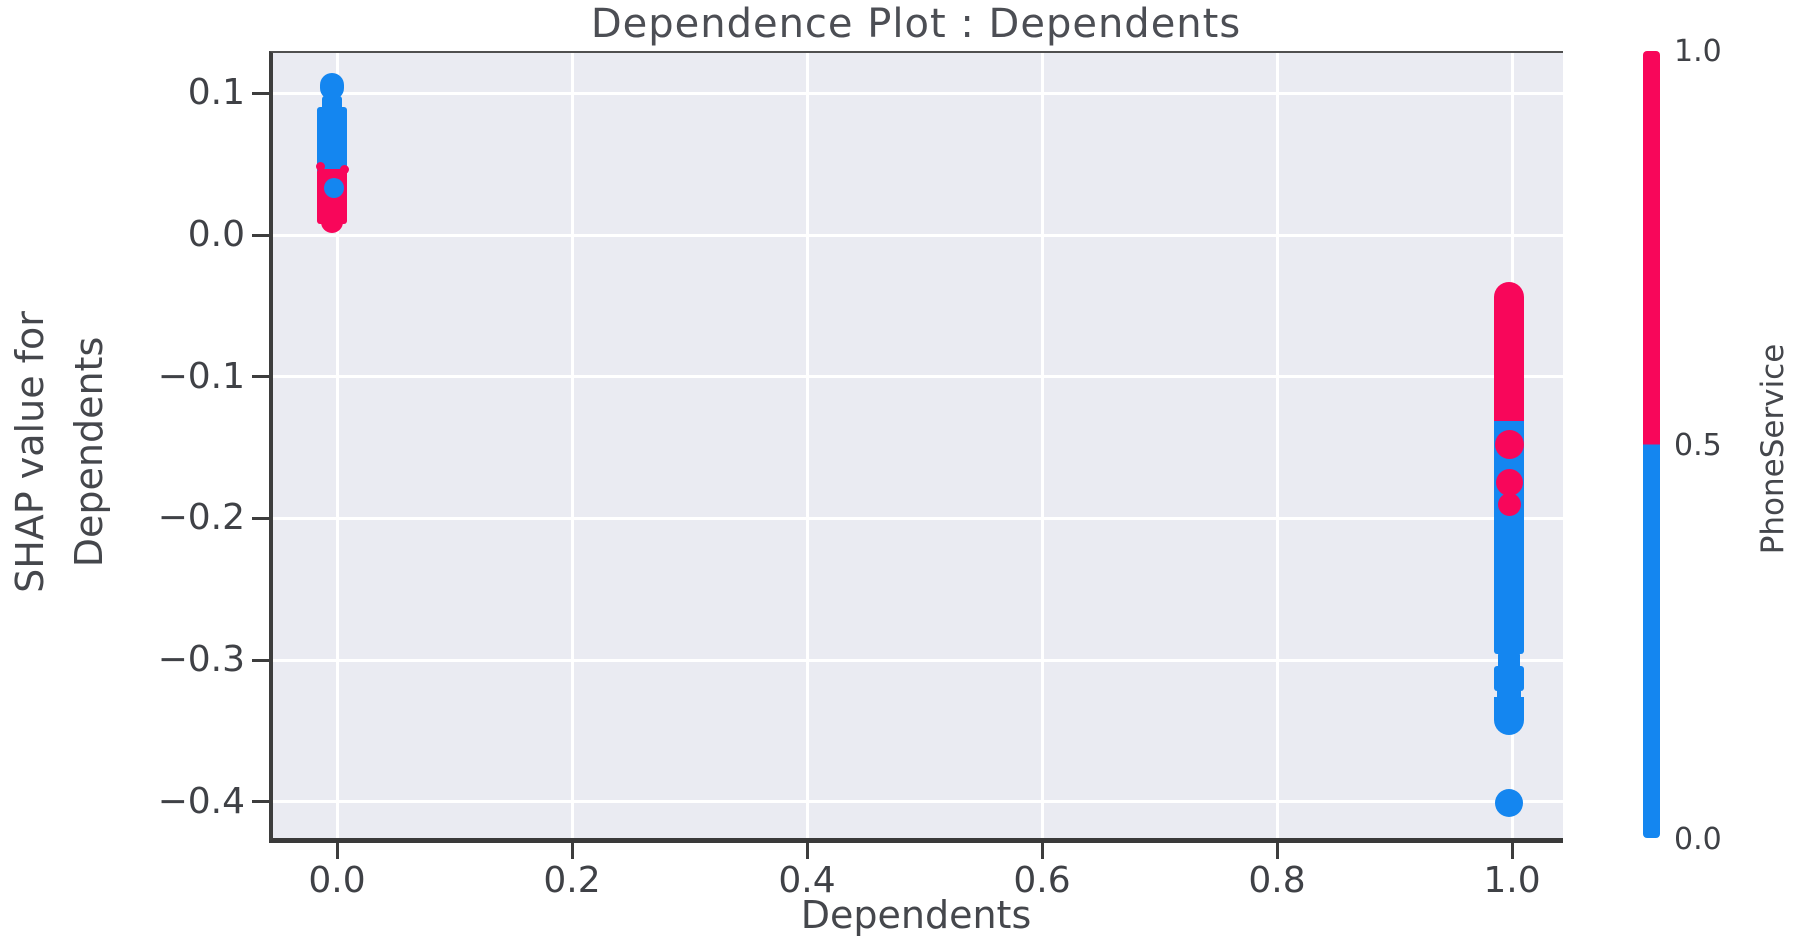 This screenshot has width=1803, height=952. Describe the element at coordinates (1698, 839) in the screenshot. I see `colorbar-tick-label: 0.0` at that location.